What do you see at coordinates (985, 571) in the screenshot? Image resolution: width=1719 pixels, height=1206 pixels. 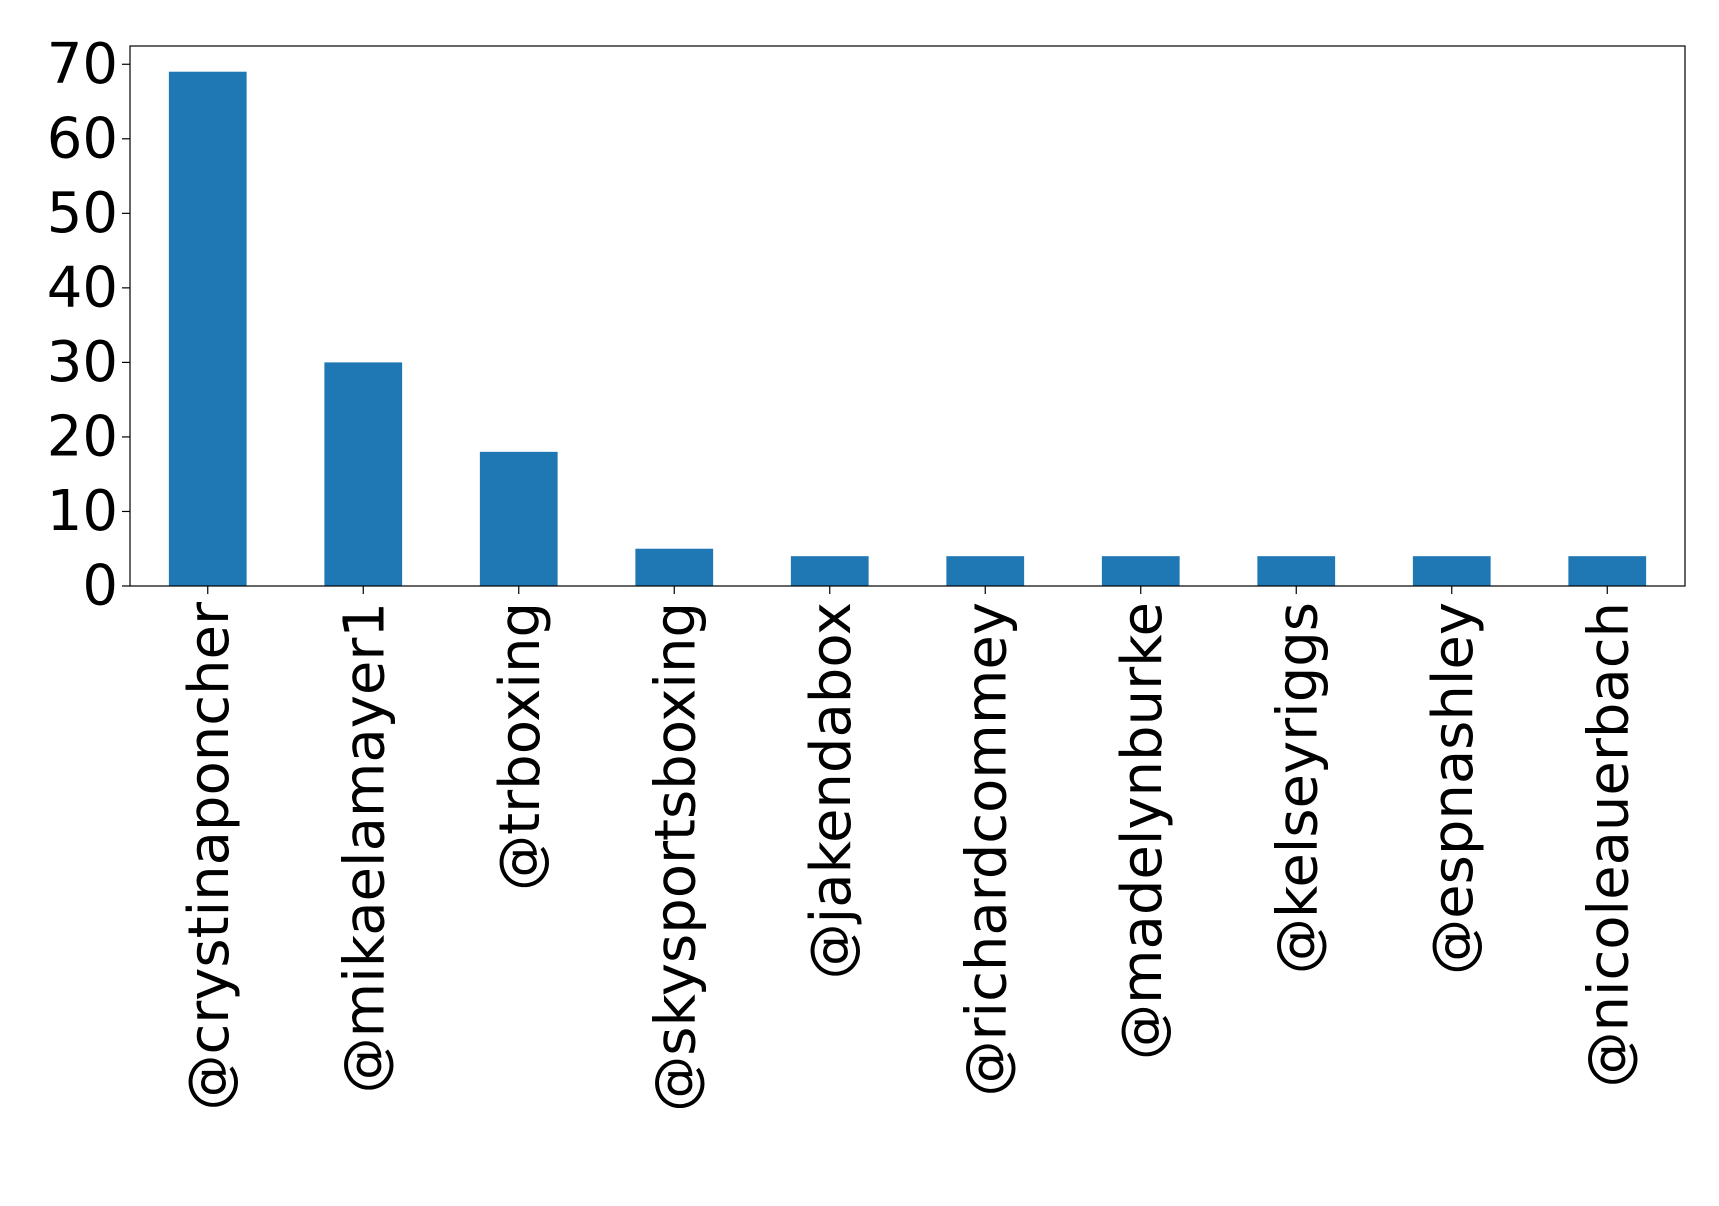 I see `bar-richardcommey` at bounding box center [985, 571].